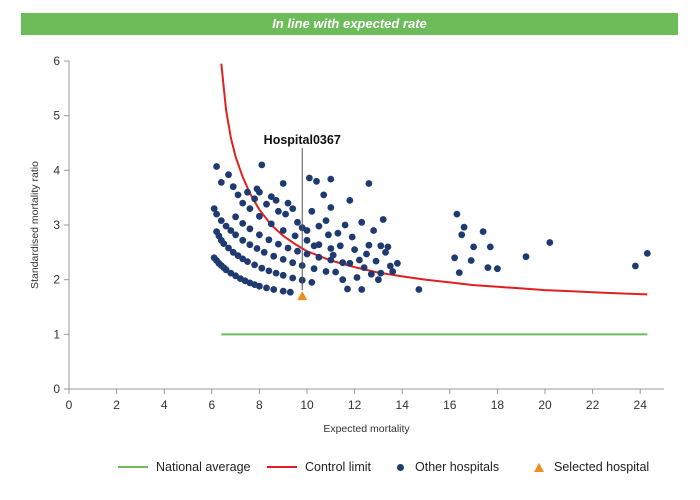 The width and height of the screenshot is (700, 500). What do you see at coordinates (498, 405) in the screenshot?
I see `x-tick-label: 18` at bounding box center [498, 405].